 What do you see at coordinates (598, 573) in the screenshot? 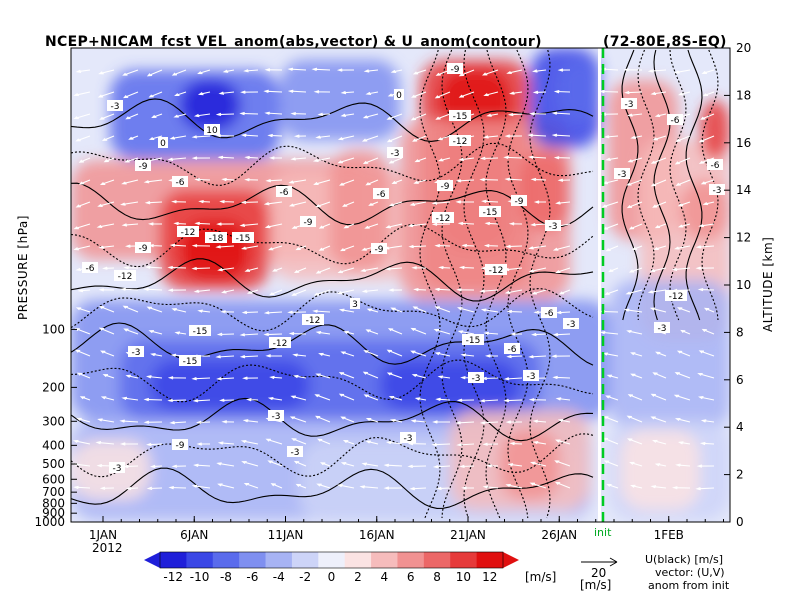
I see `reference-vector-value: 20` at bounding box center [598, 573].